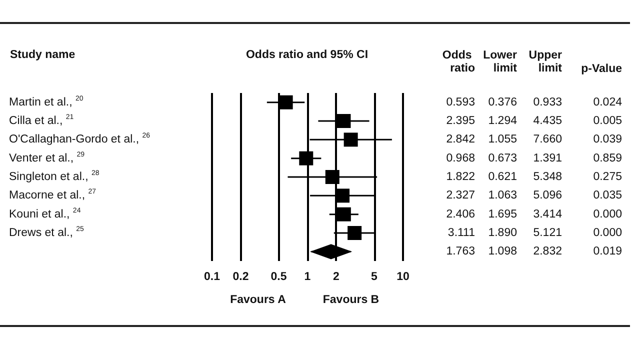 The image size is (640, 344). Describe the element at coordinates (336, 277) in the screenshot. I see `x-tick-label: 2` at that location.